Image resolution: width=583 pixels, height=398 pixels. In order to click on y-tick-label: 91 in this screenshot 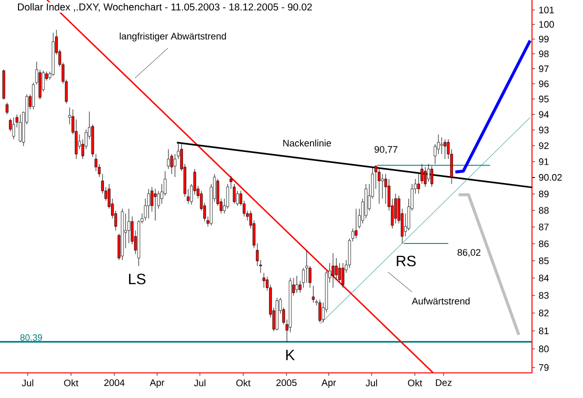, I will do `click(543, 161)`.